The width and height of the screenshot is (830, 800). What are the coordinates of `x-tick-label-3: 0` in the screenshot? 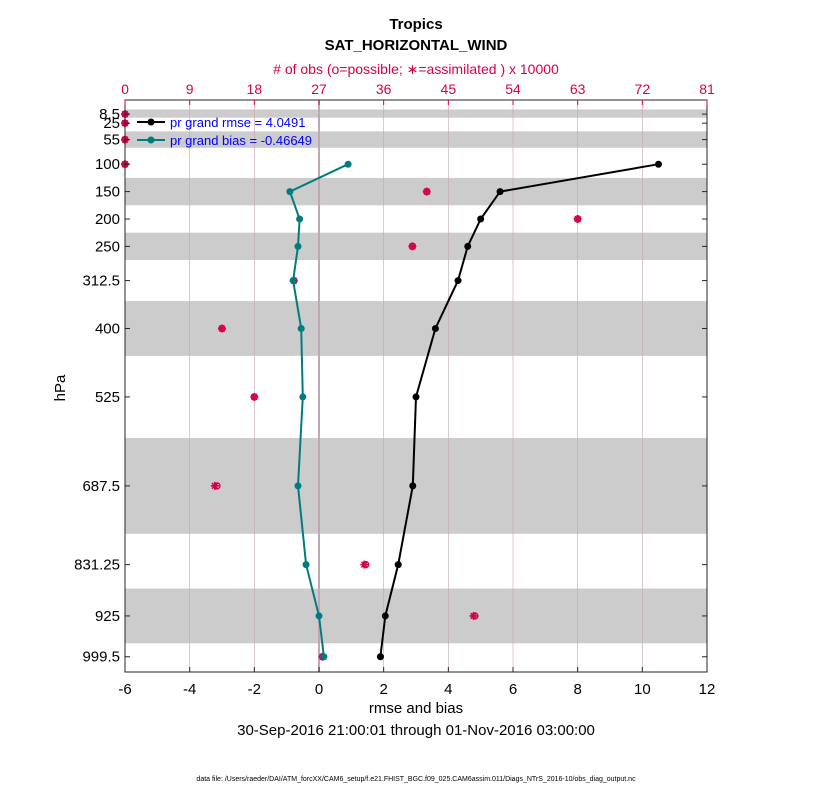 It's located at (319, 689).